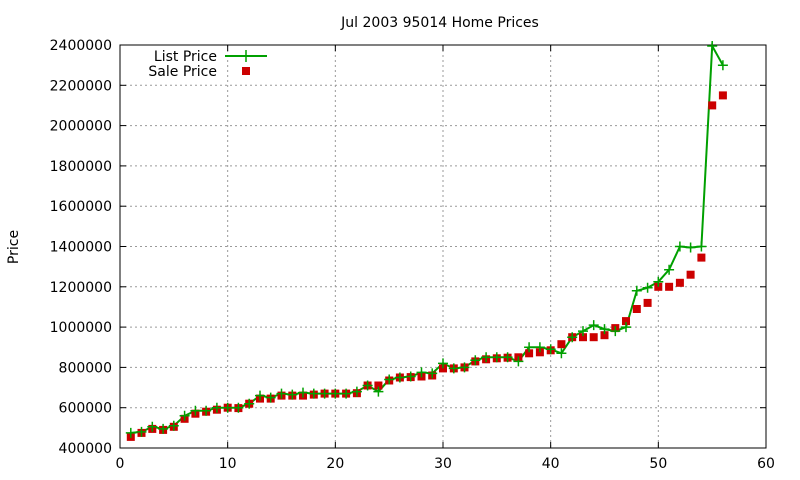 Image resolution: width=800 pixels, height=480 pixels. What do you see at coordinates (81, 207) in the screenshot?
I see `y-tick-label: 1600000` at bounding box center [81, 207].